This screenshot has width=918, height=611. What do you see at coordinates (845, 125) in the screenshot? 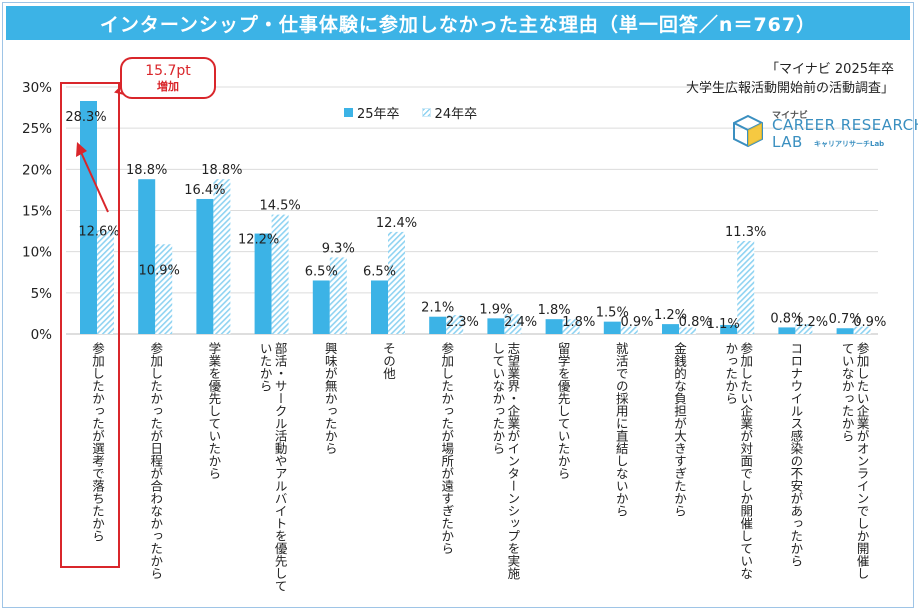
I see `logo-name-line1: CAREER RESEARCH` at bounding box center [845, 125].